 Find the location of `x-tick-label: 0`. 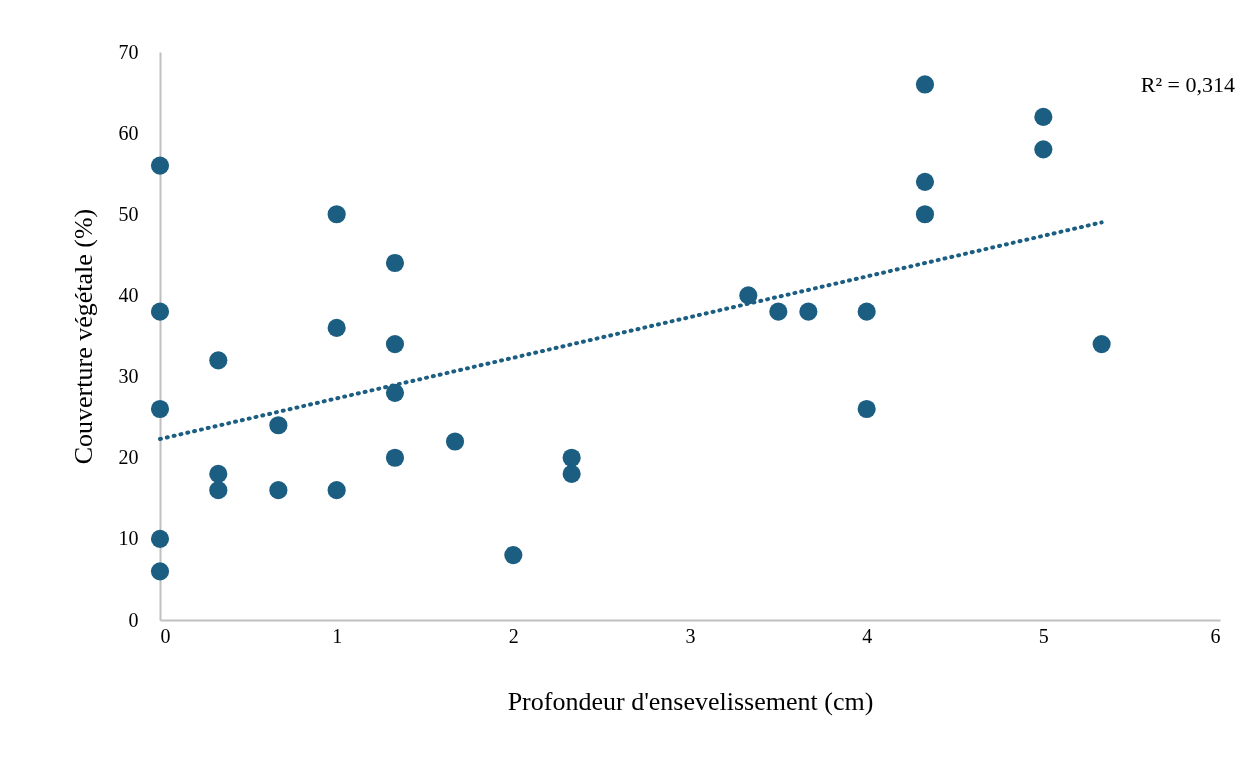

x-tick-label: 0 is located at coordinates (165, 635).